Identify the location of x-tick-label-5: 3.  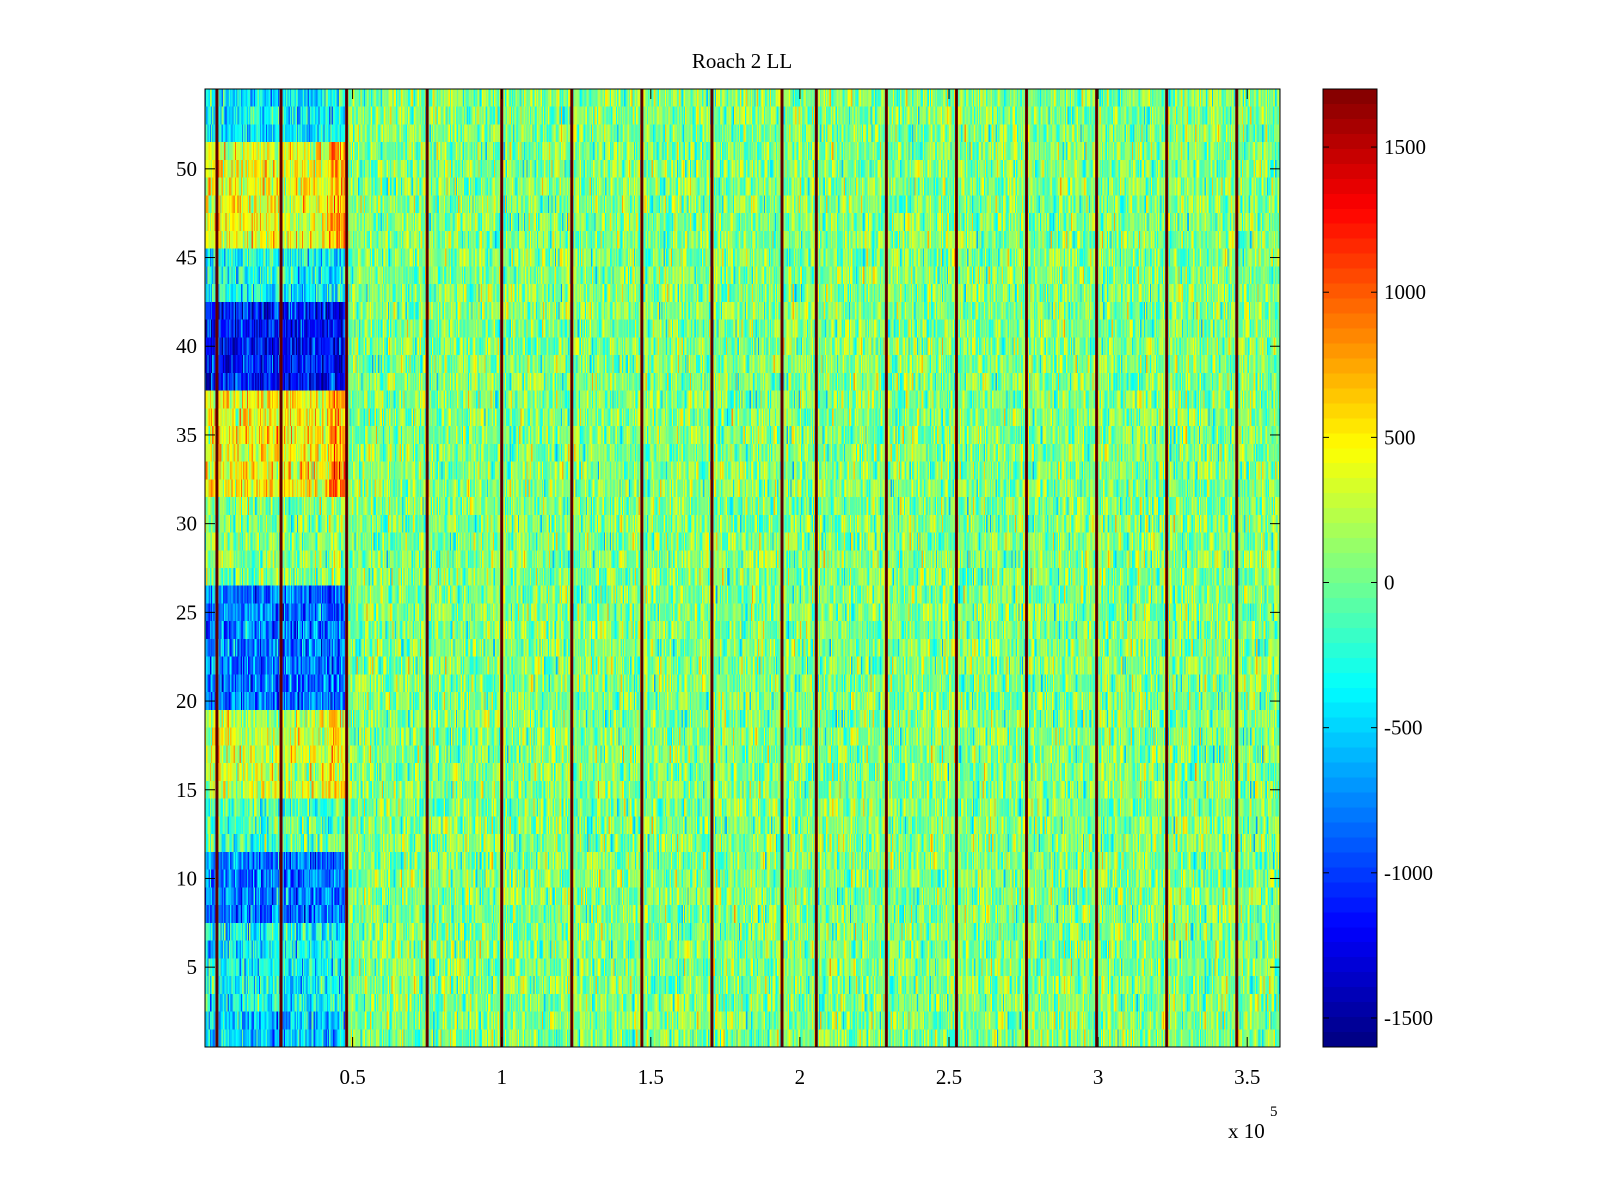
(1098, 1077).